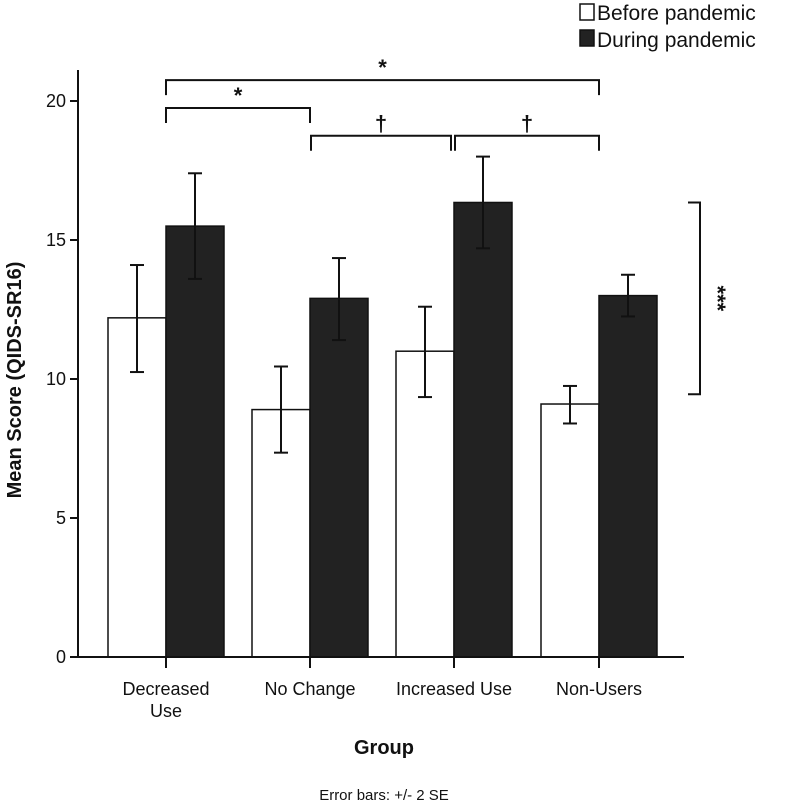  I want to click on footnote: Error bars: +/- 2 SE, so click(384, 795).